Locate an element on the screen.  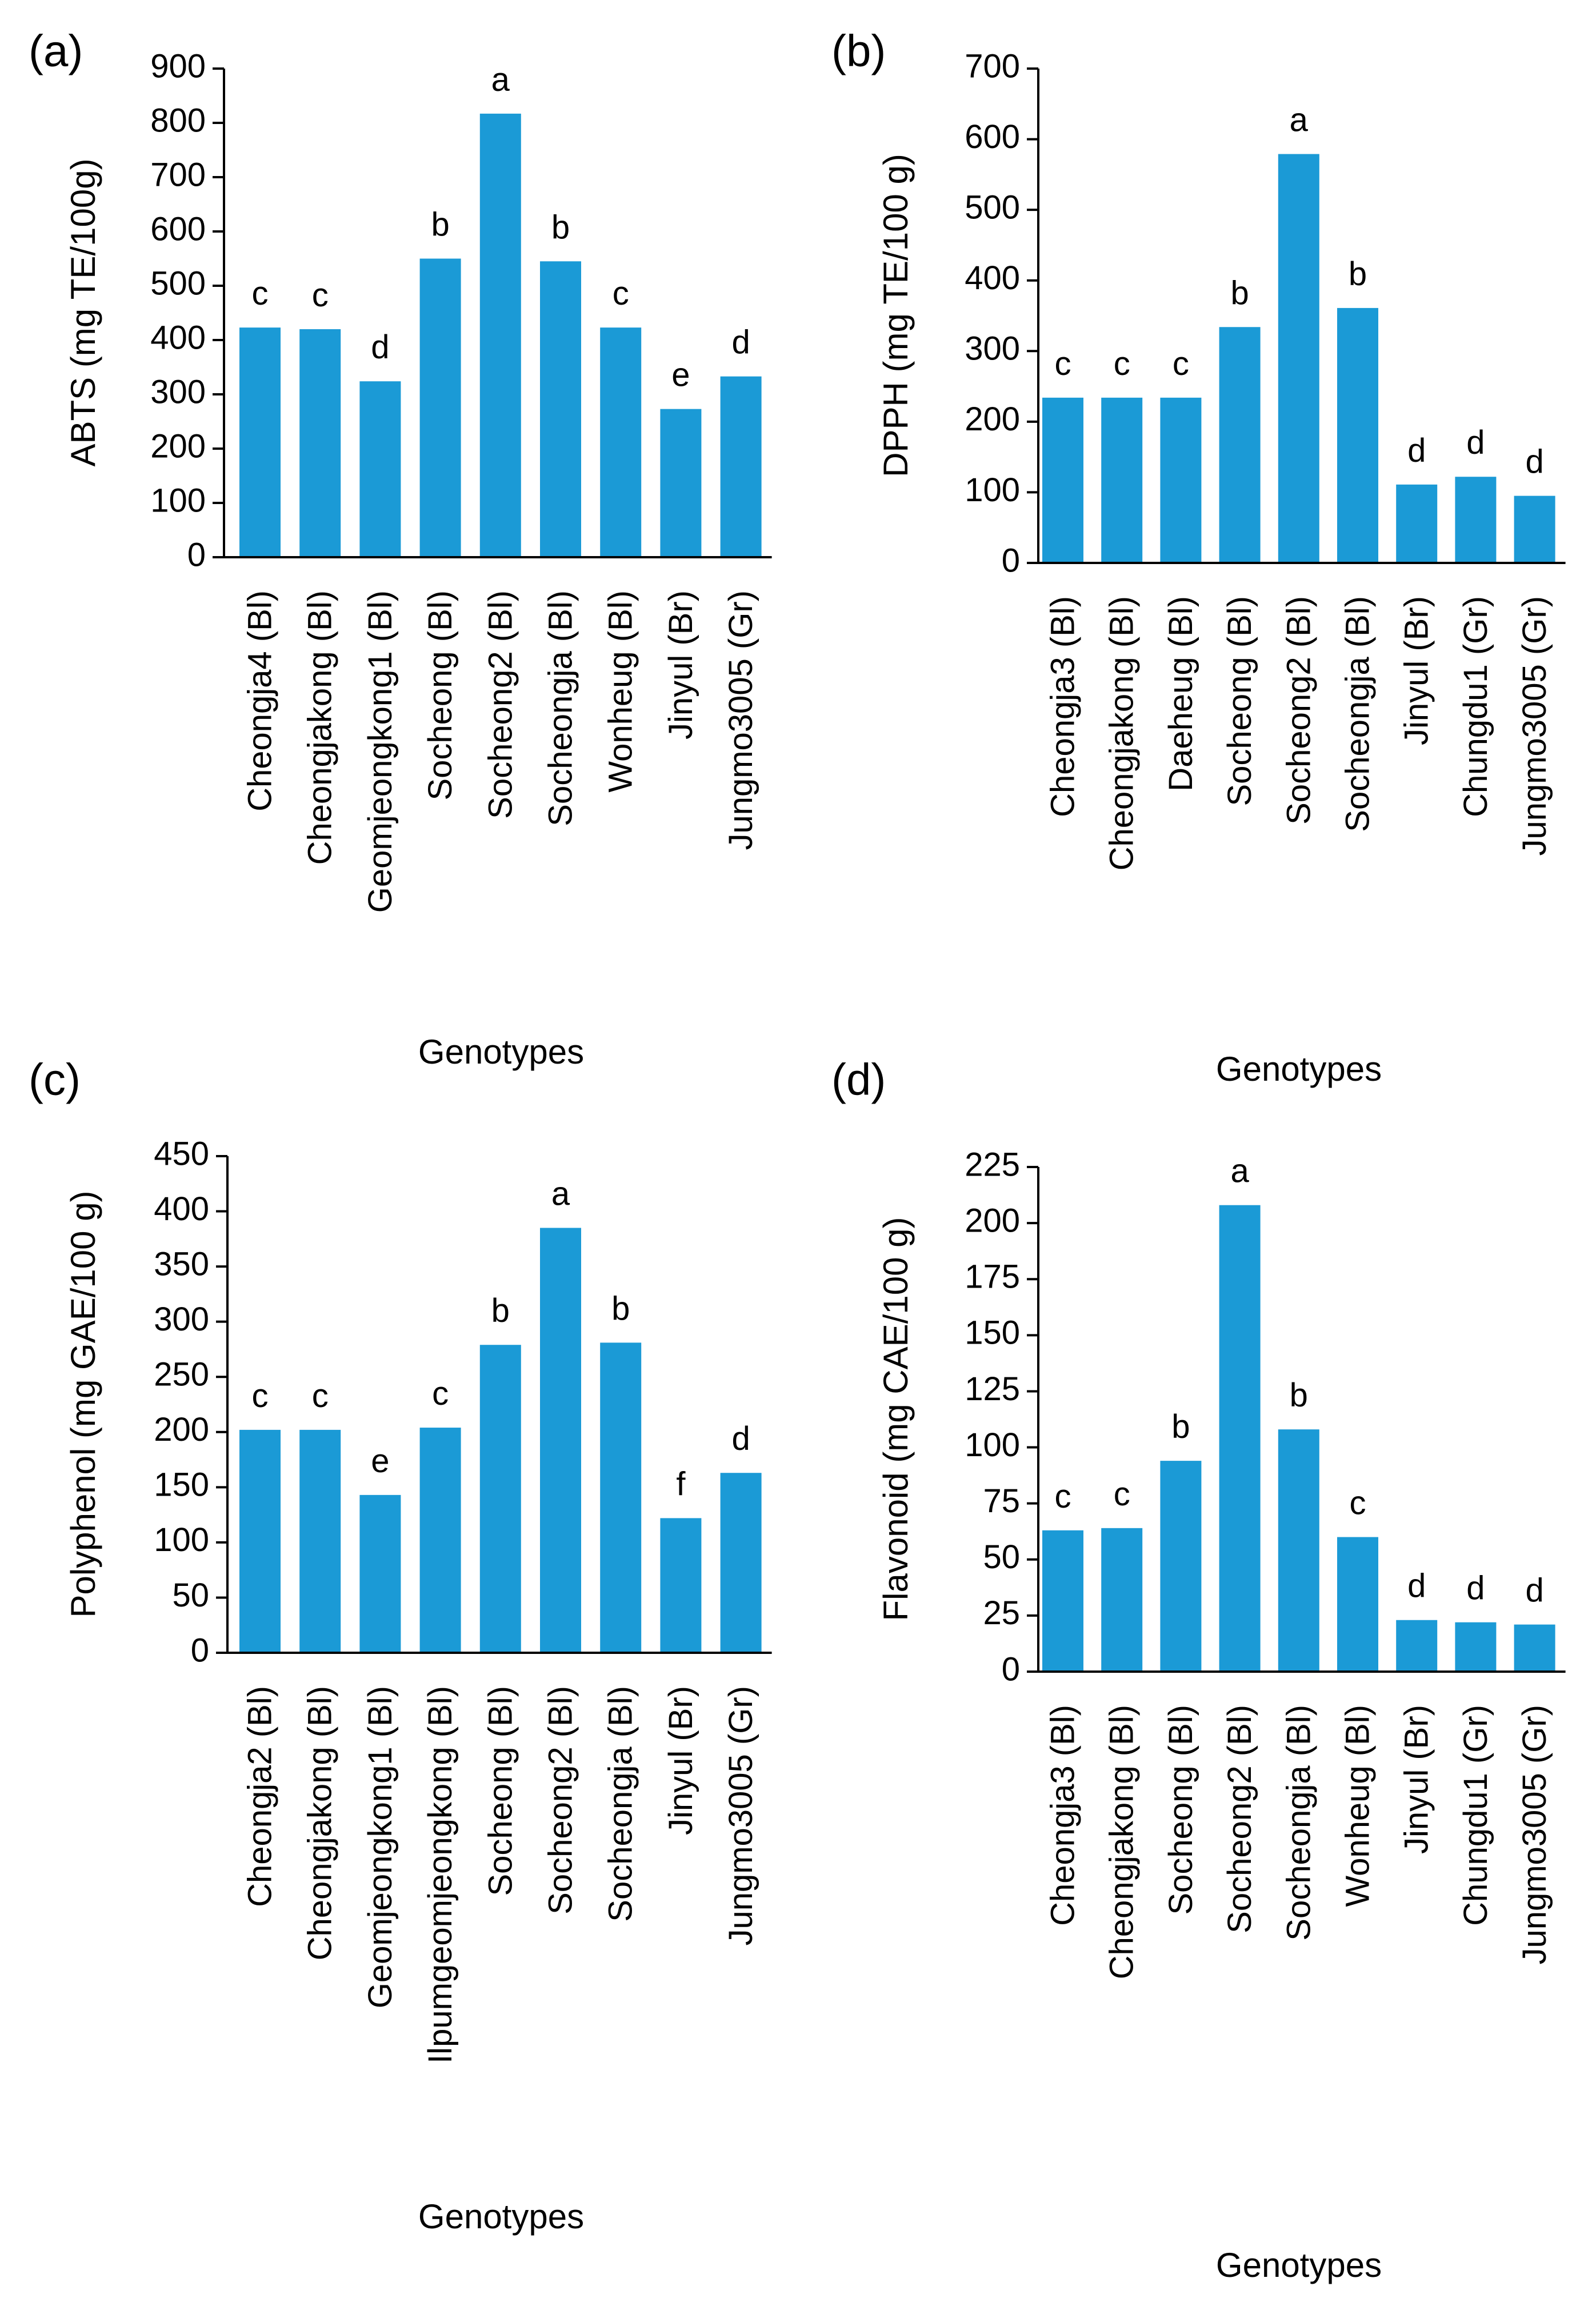
category-label: Geomjeongkong1 (Bl) is located at coordinates (380, 1847).